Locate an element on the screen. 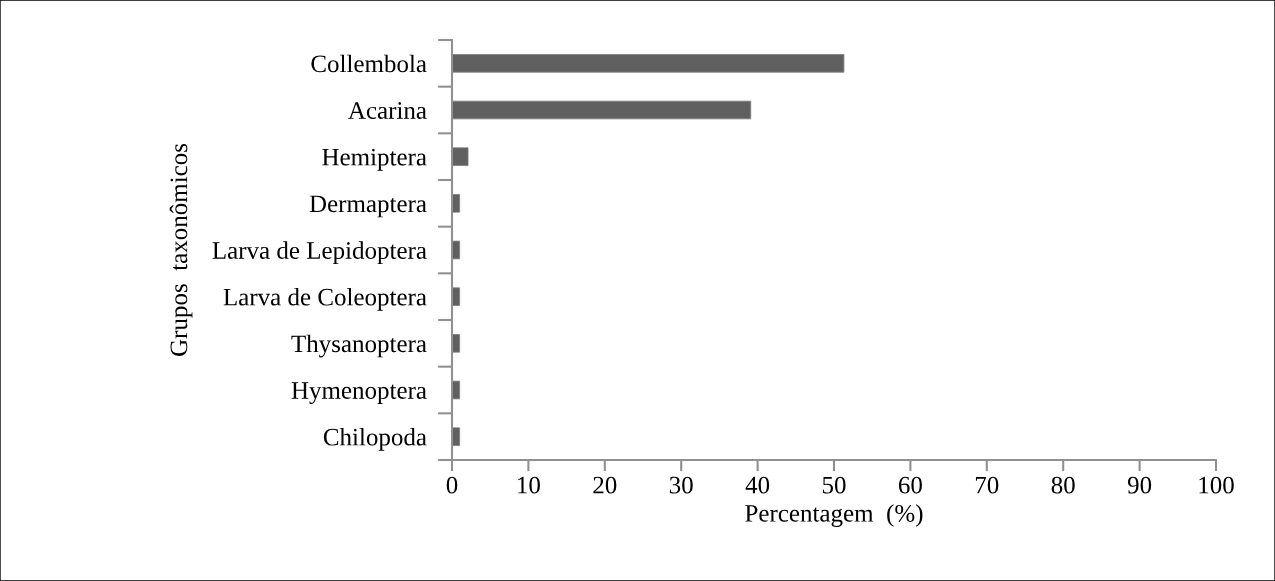 Image resolution: width=1275 pixels, height=581 pixels. x-tick-label: 60 is located at coordinates (910, 485).